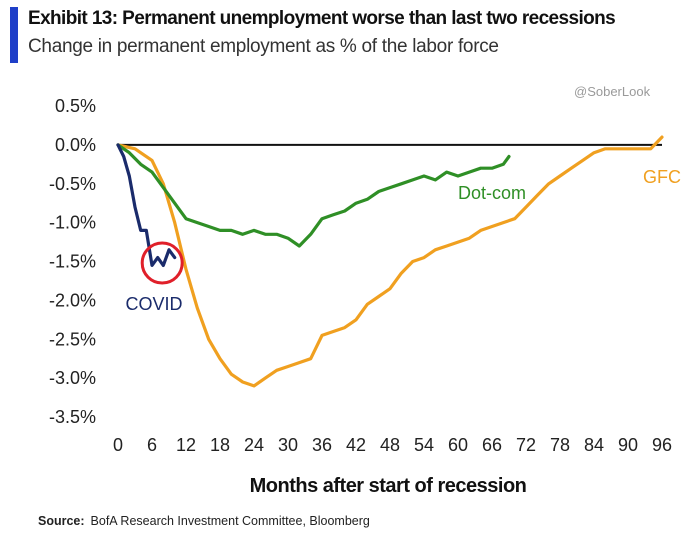  I want to click on y-tick-label: -3.5%, so click(72, 417).